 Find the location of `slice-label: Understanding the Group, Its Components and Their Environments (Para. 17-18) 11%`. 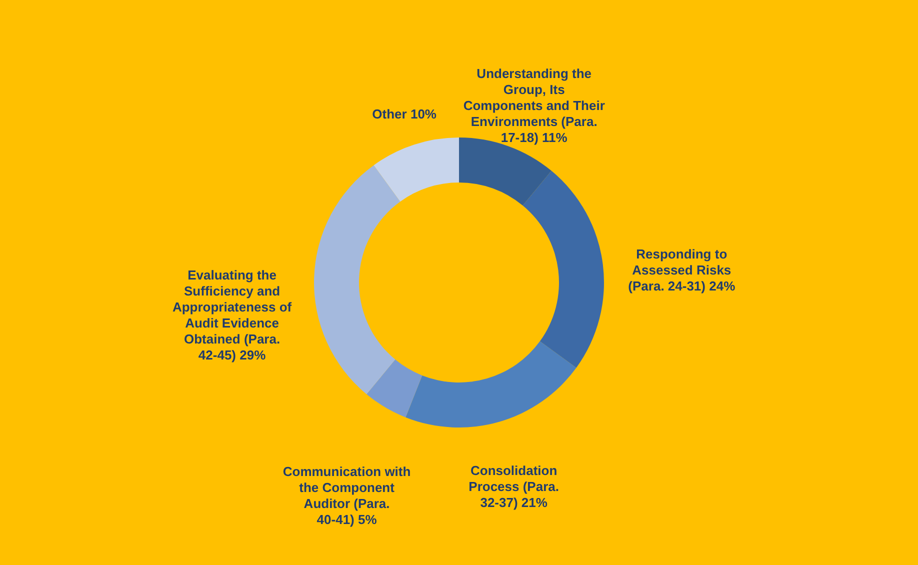

slice-label: Understanding the Group, Its Components and Their Environments (Para. 17-18) 11% is located at coordinates (534, 105).